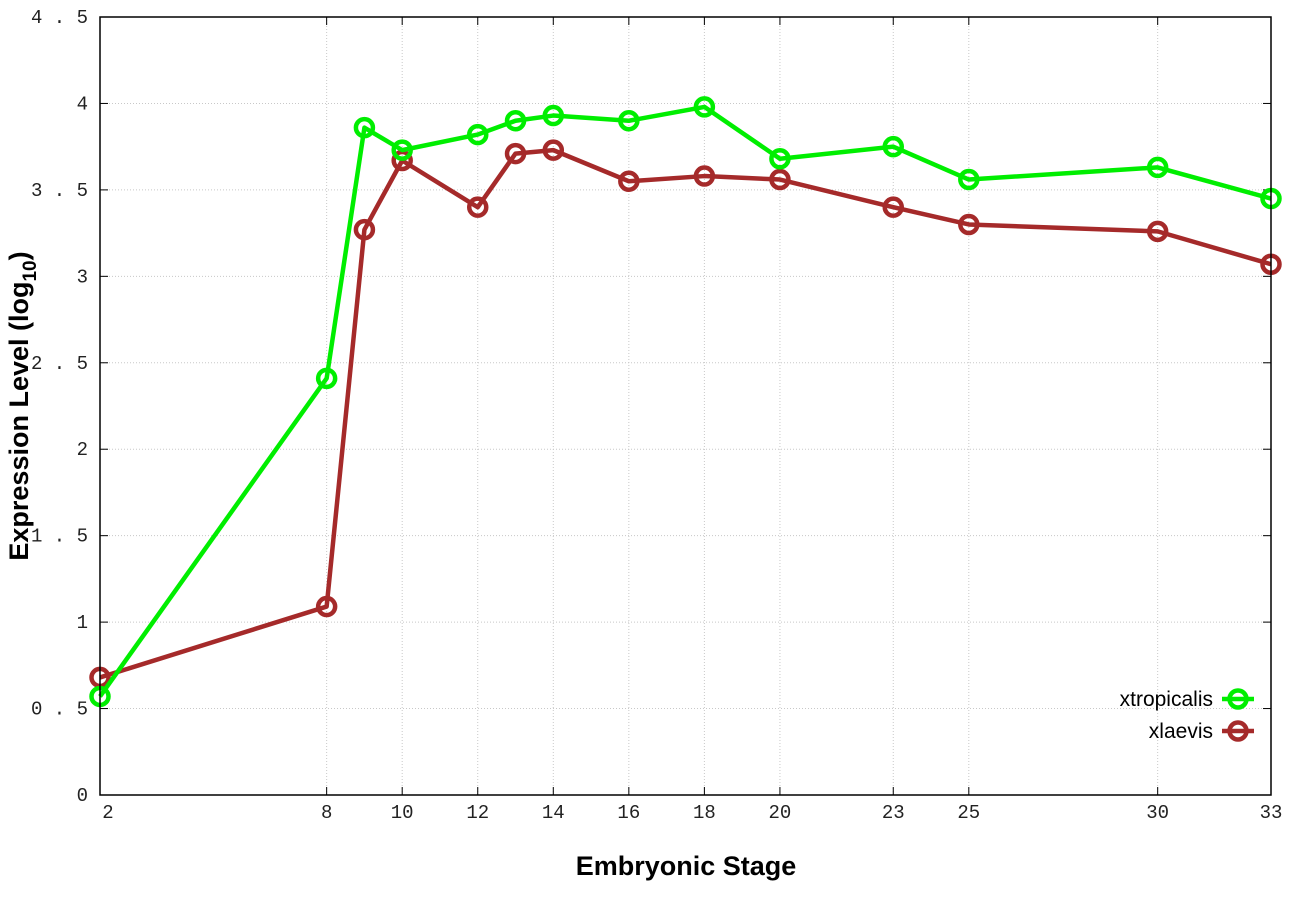 This screenshot has height=912, width=1296. Describe the element at coordinates (82, 104) in the screenshot. I see `y-tick-label: 4` at that location.